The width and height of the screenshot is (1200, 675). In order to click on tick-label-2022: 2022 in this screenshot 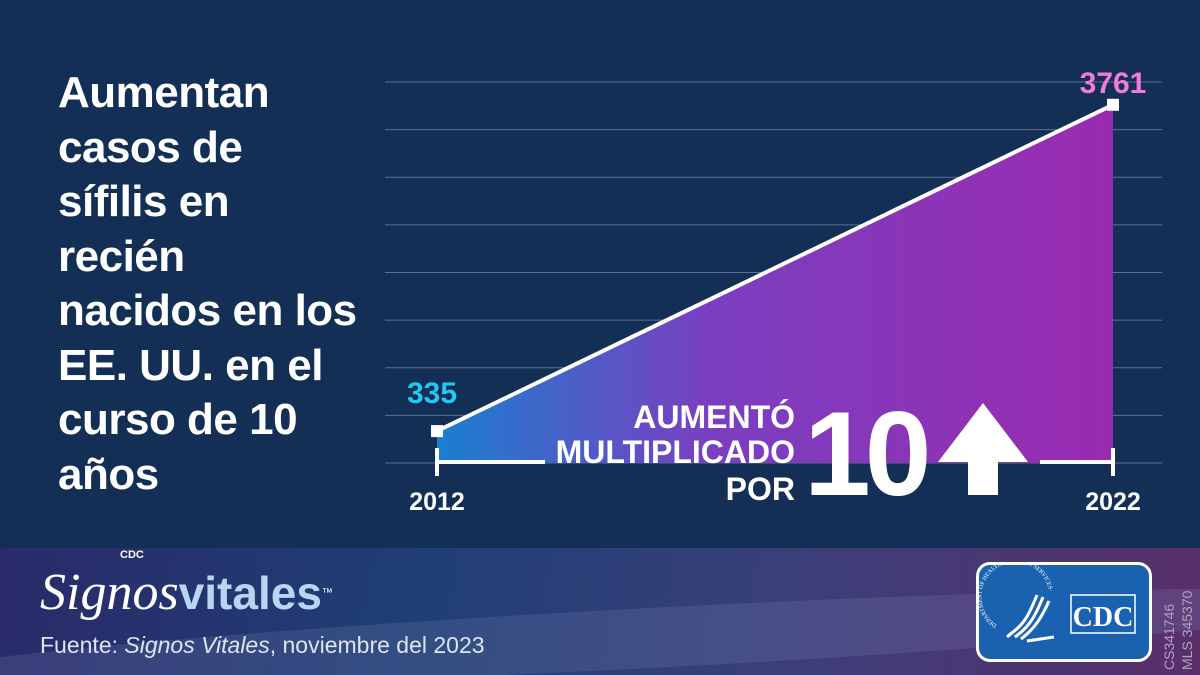, I will do `click(1113, 502)`.